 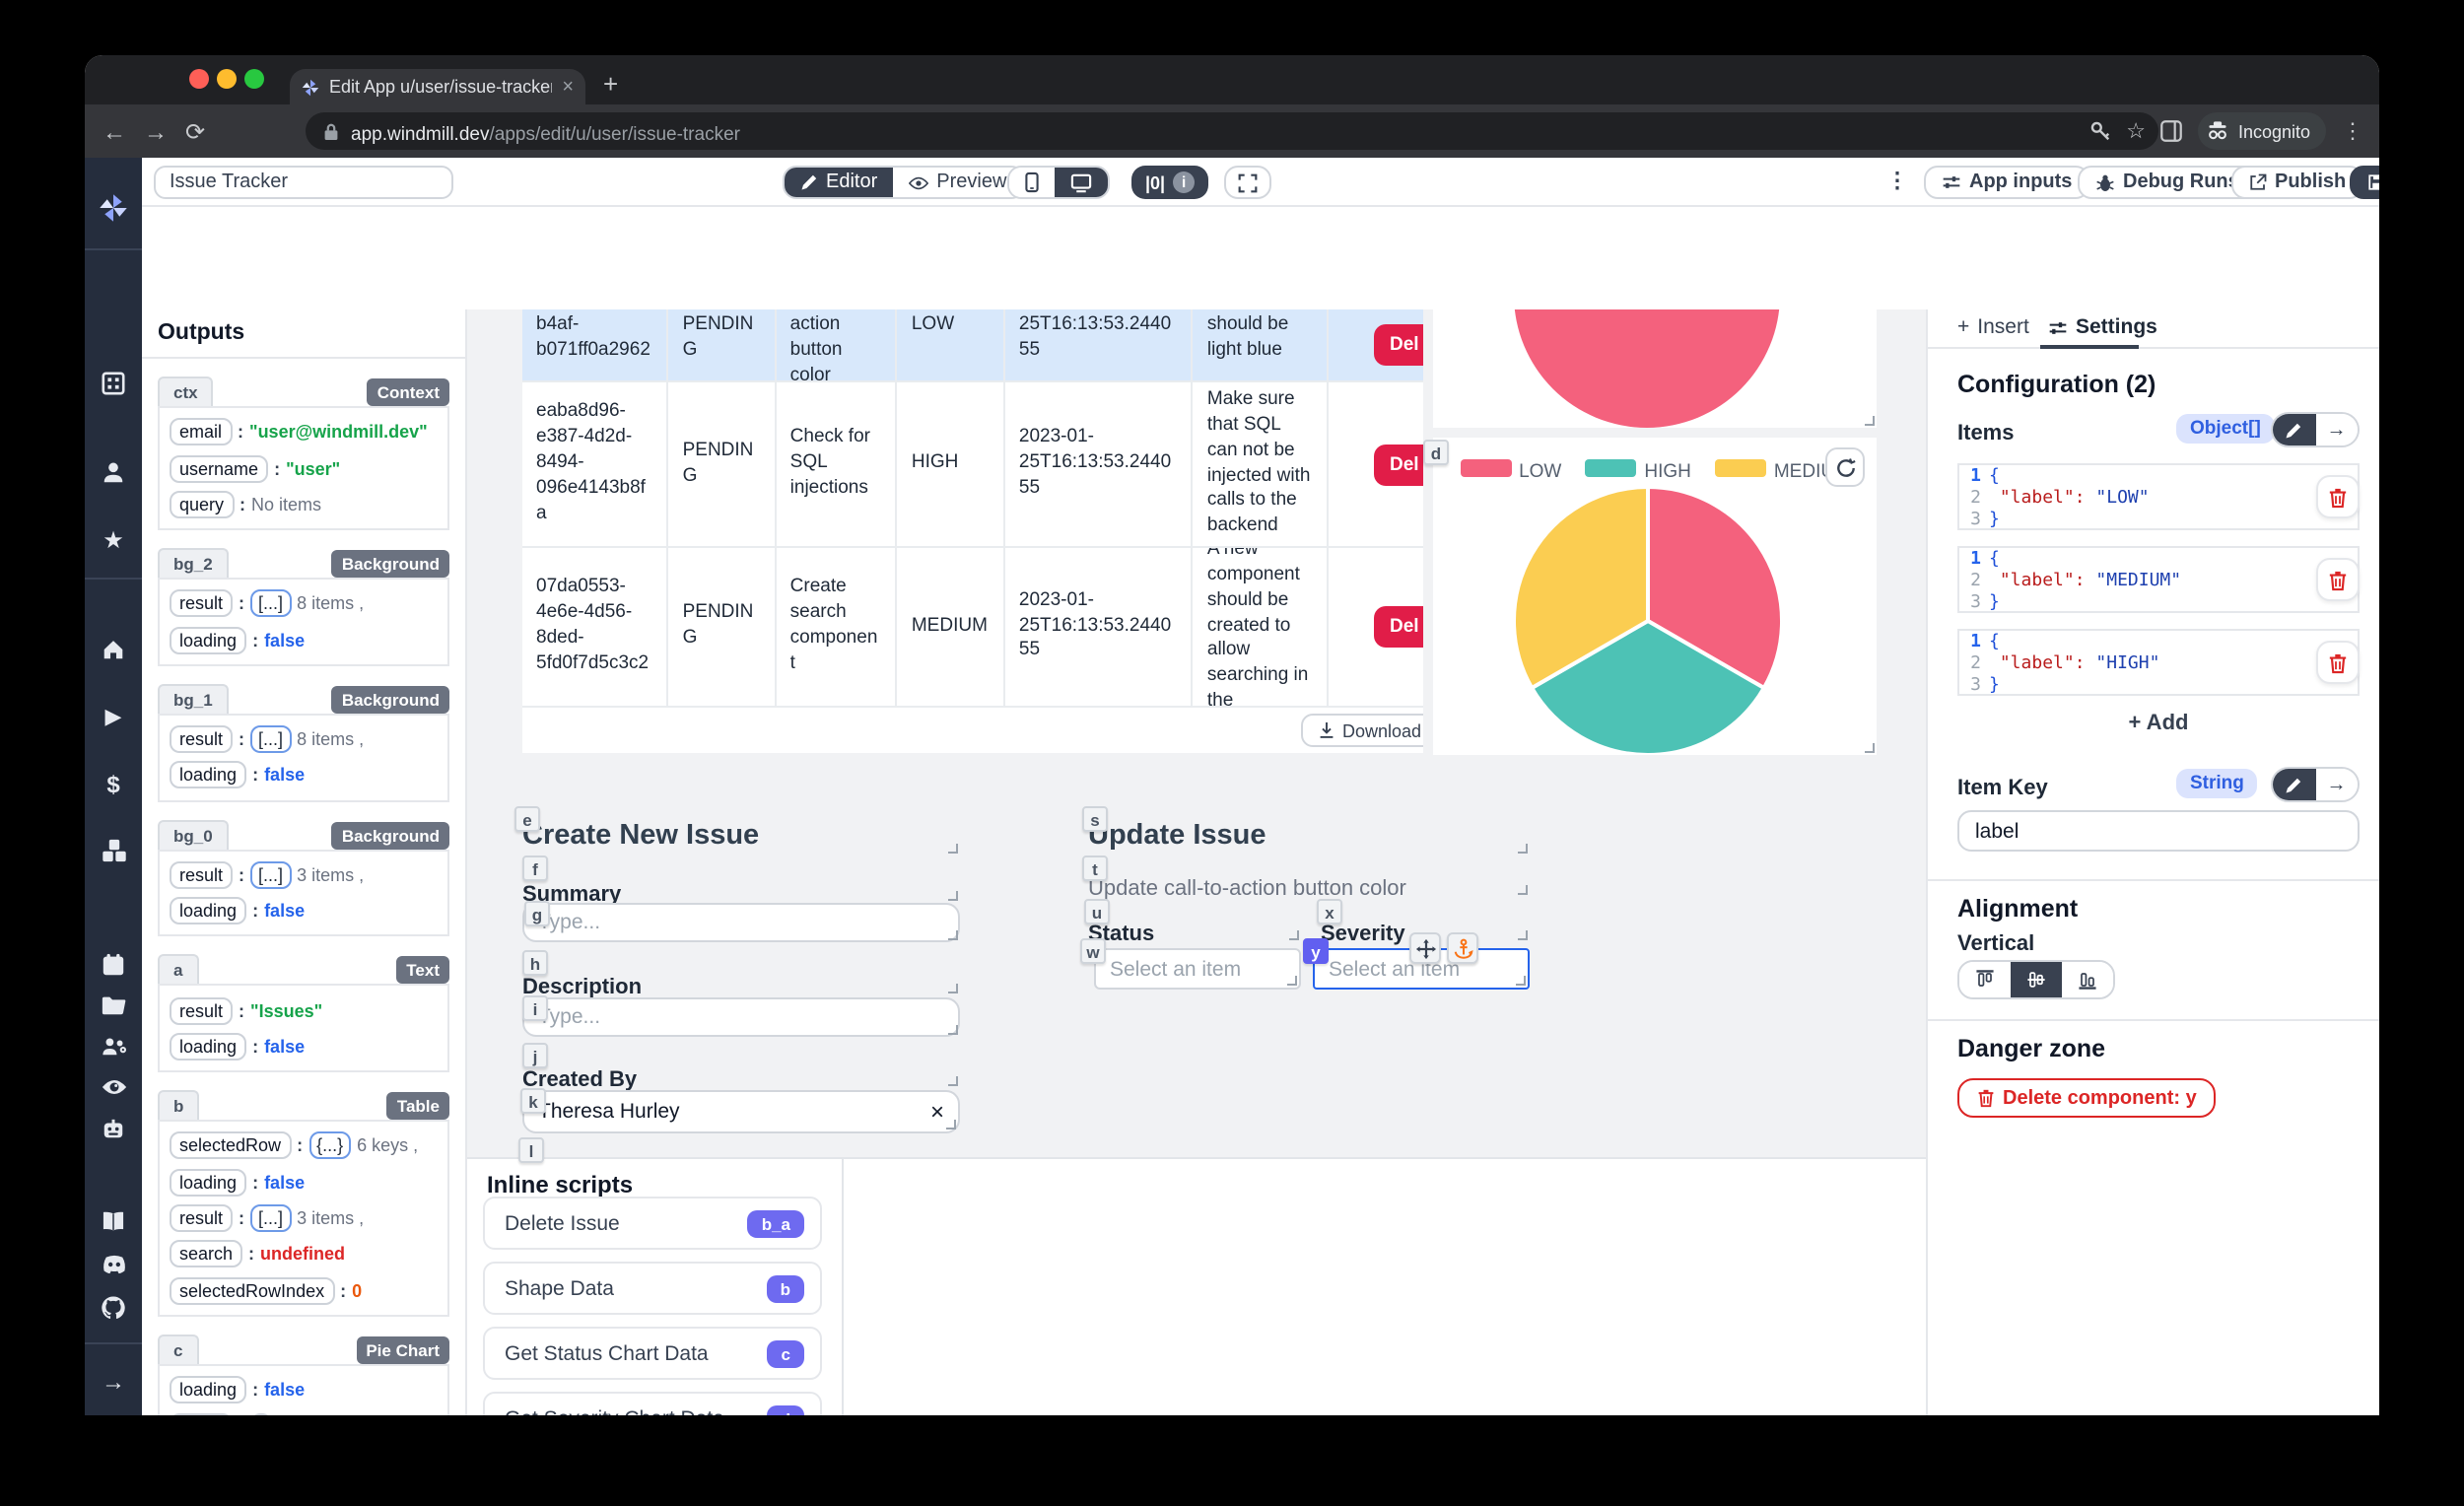 I want to click on publish-button: Publish, so click(x=2297, y=182).